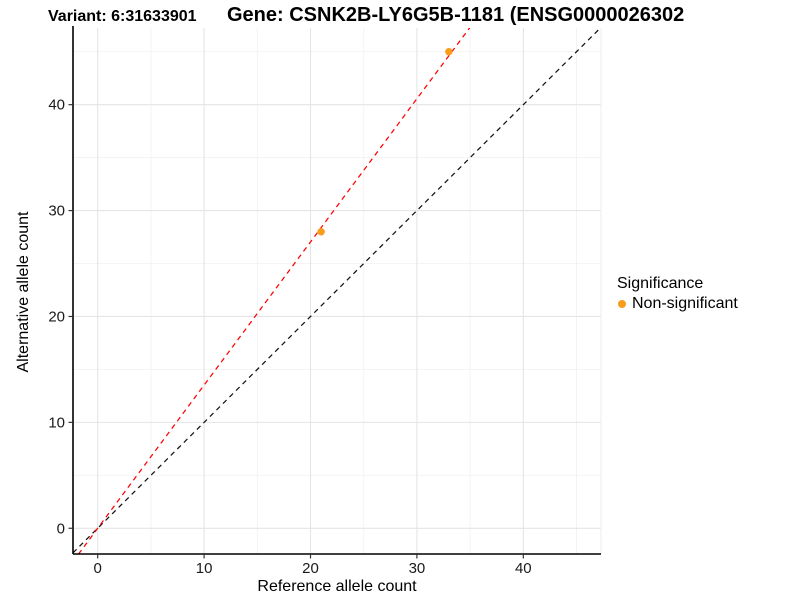 This screenshot has width=800, height=600. What do you see at coordinates (660, 283) in the screenshot?
I see `legend-title: Significance` at bounding box center [660, 283].